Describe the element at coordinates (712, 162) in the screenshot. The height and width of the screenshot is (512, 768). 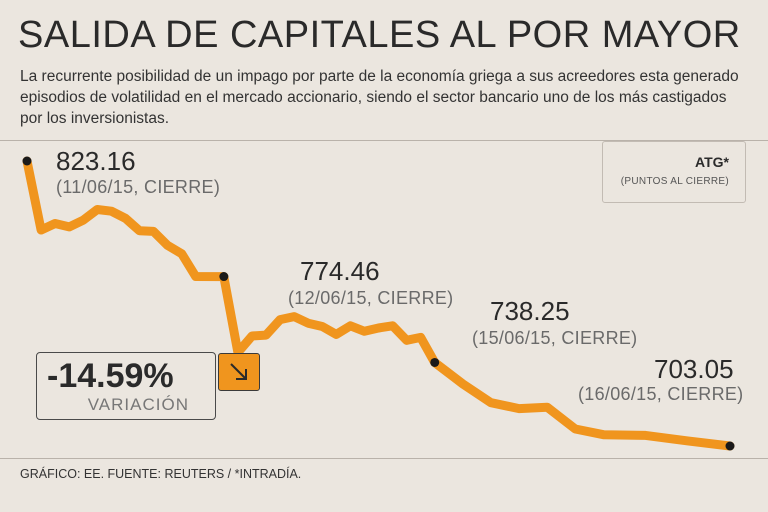
I see `legend-title: ATG*` at that location.